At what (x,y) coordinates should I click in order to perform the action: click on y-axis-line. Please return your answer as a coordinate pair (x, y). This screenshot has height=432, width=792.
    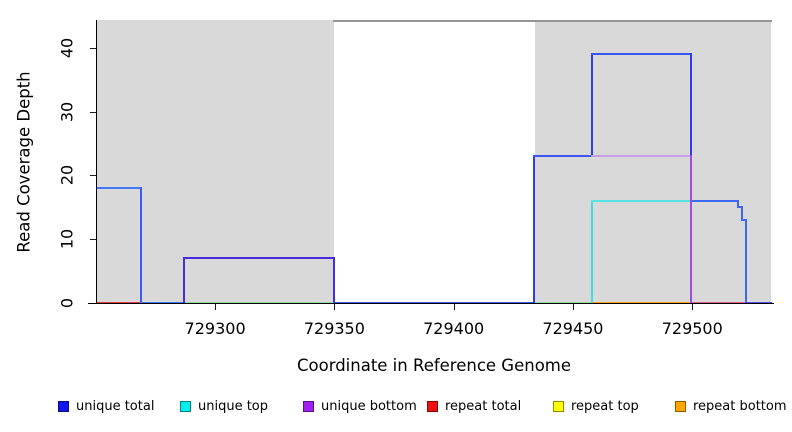
    Looking at the image, I should click on (97, 162).